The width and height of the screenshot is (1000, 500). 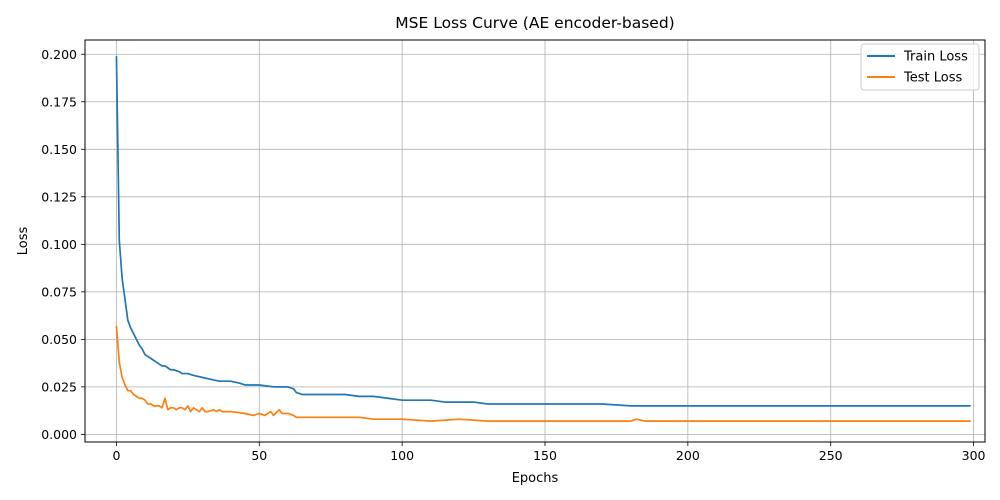 I want to click on y-axis-title: Loss, so click(x=23, y=241).